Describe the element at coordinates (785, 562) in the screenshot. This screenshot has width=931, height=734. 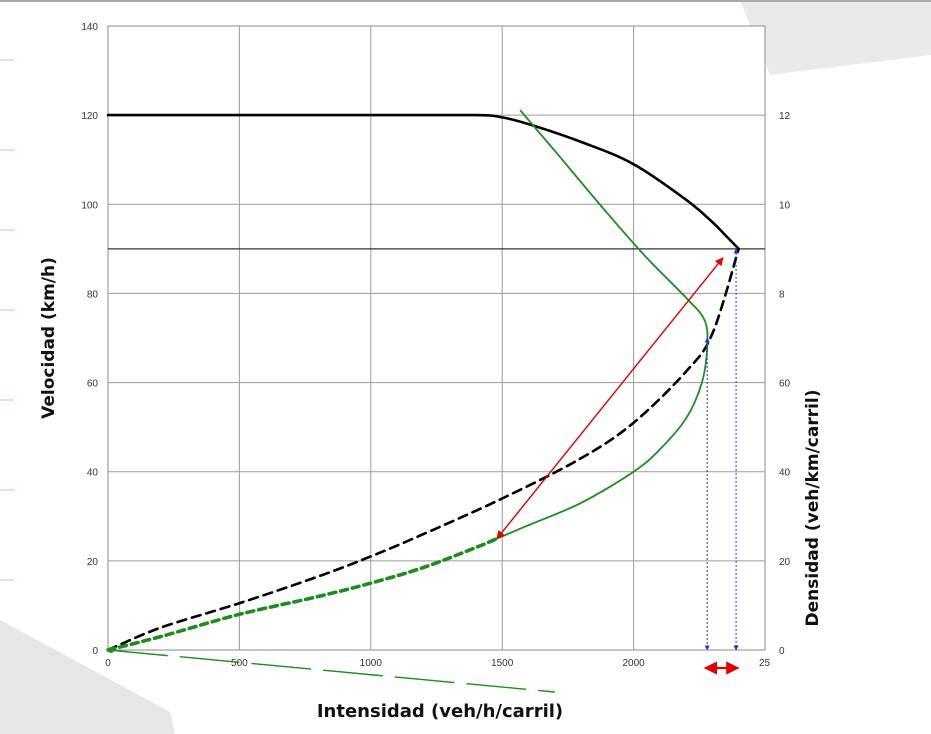
I see `y2-tick-label: 20` at that location.